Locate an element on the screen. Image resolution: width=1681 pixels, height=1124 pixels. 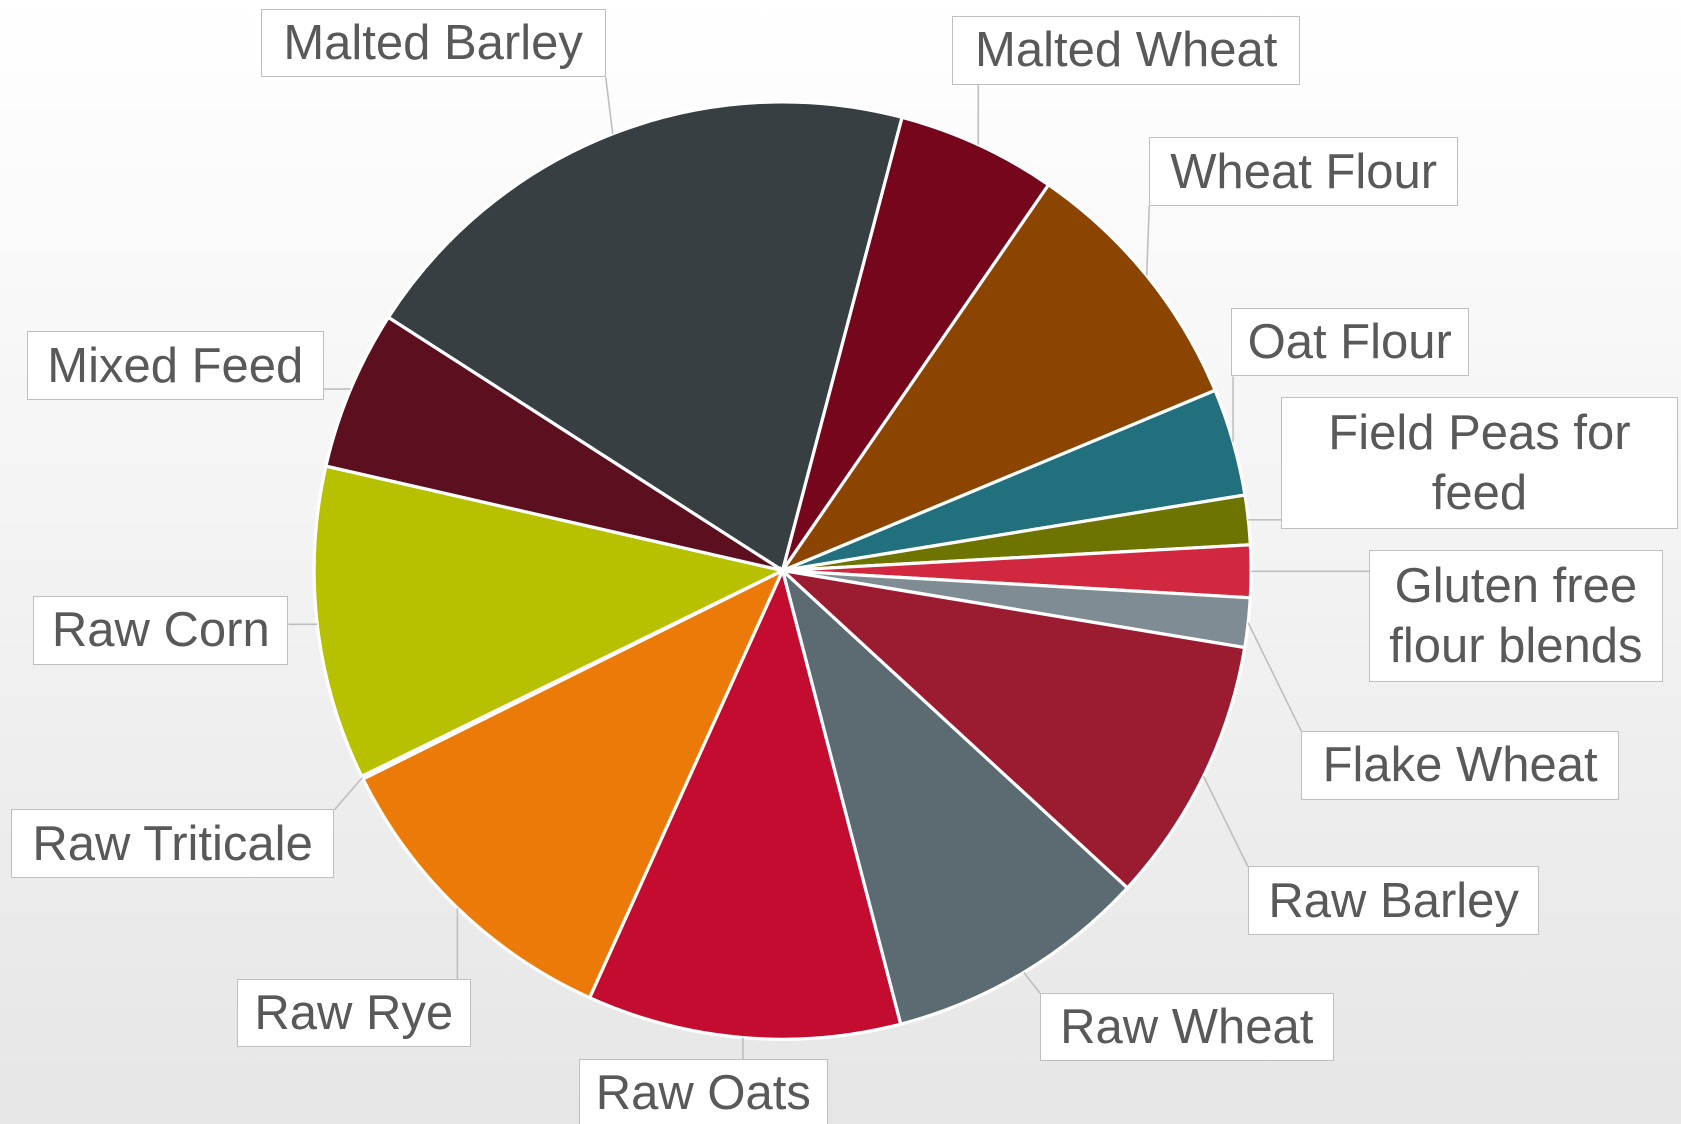
slice-label: Raw Wheat is located at coordinates (1186, 1027).